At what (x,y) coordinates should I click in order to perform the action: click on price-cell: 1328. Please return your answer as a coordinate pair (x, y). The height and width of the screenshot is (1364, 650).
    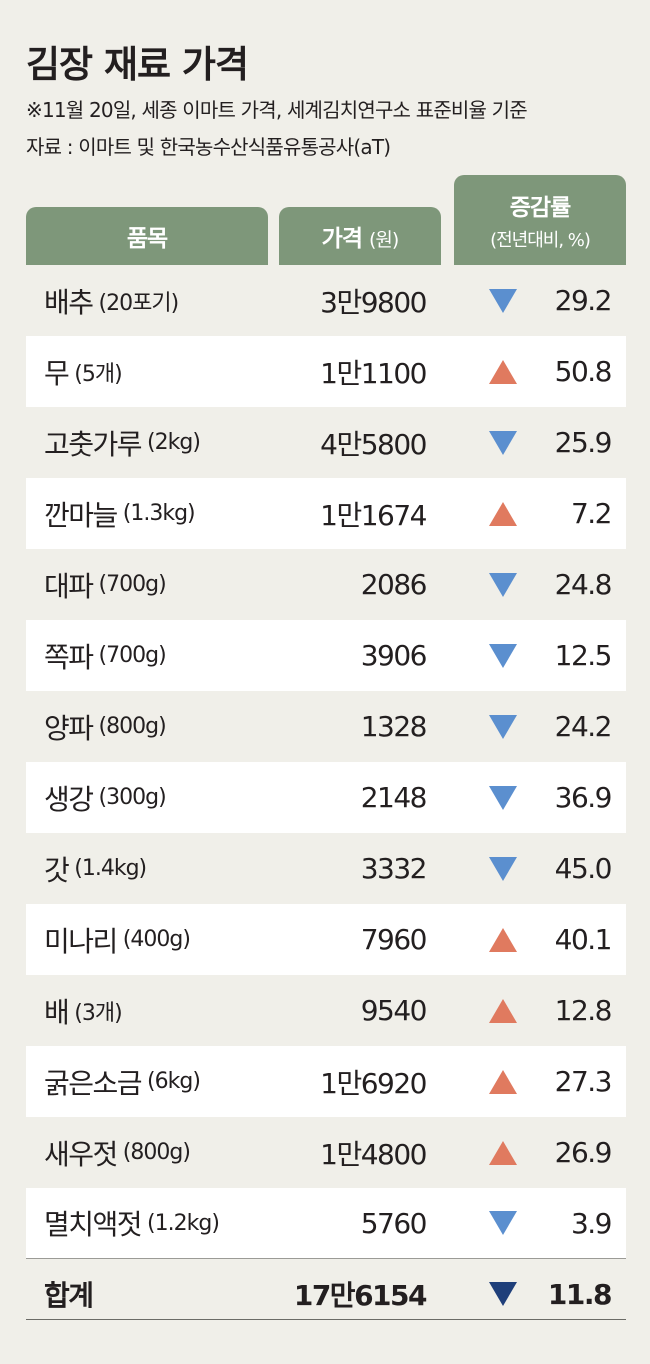
    Looking at the image, I should click on (394, 726).